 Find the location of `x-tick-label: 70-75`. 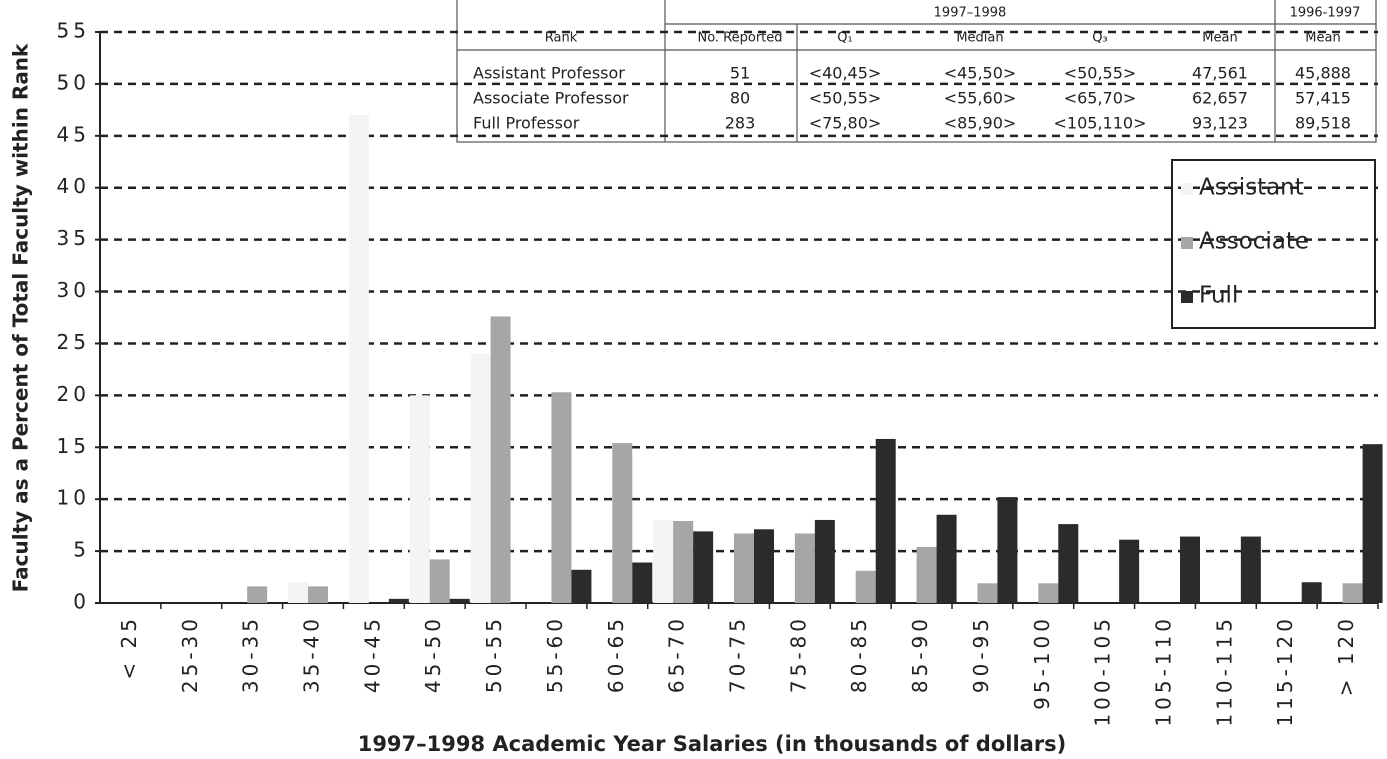

x-tick-label: 70-75 is located at coordinates (738, 654).